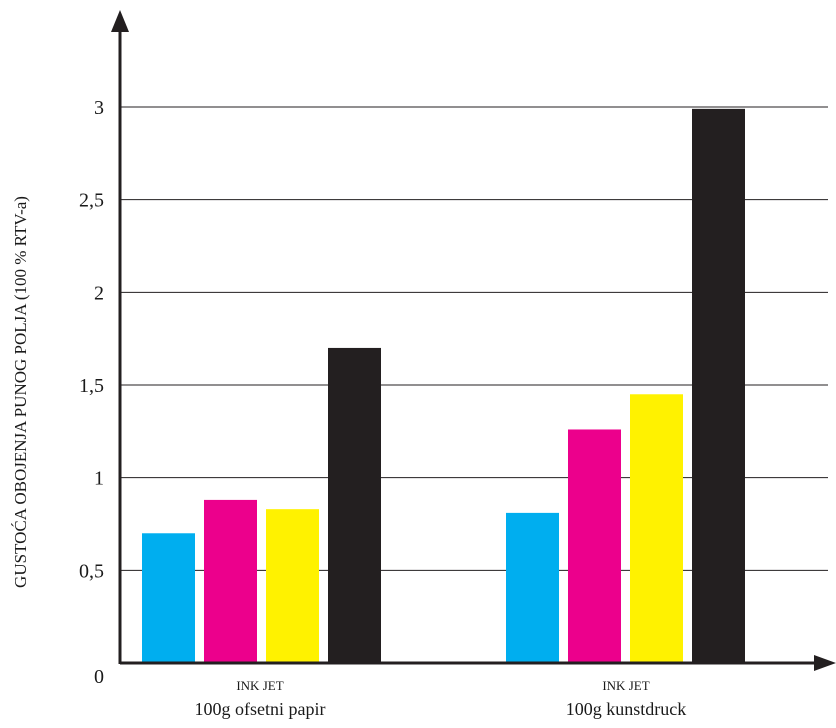  Describe the element at coordinates (99, 677) in the screenshot. I see `y-tick-label: 0` at that location.